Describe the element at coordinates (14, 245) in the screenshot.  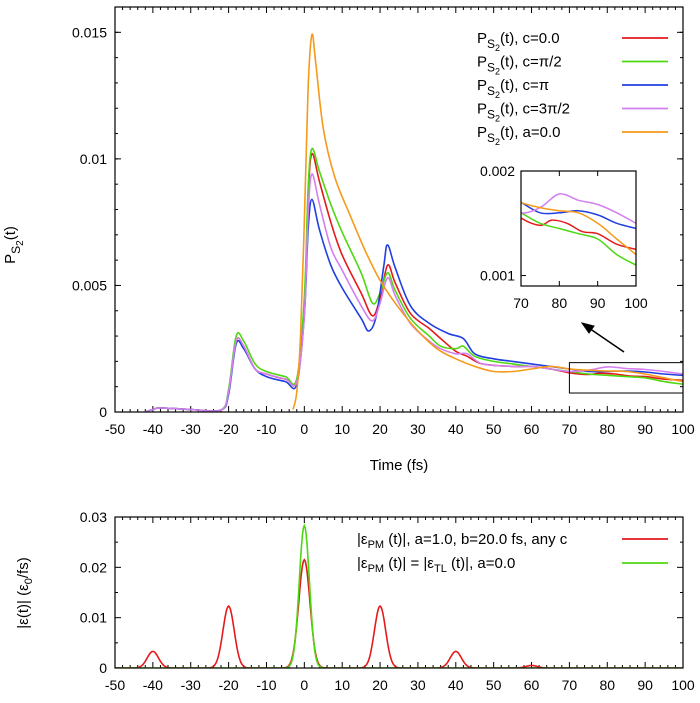
I see `y-axis-title: PS2(t)` at that location.